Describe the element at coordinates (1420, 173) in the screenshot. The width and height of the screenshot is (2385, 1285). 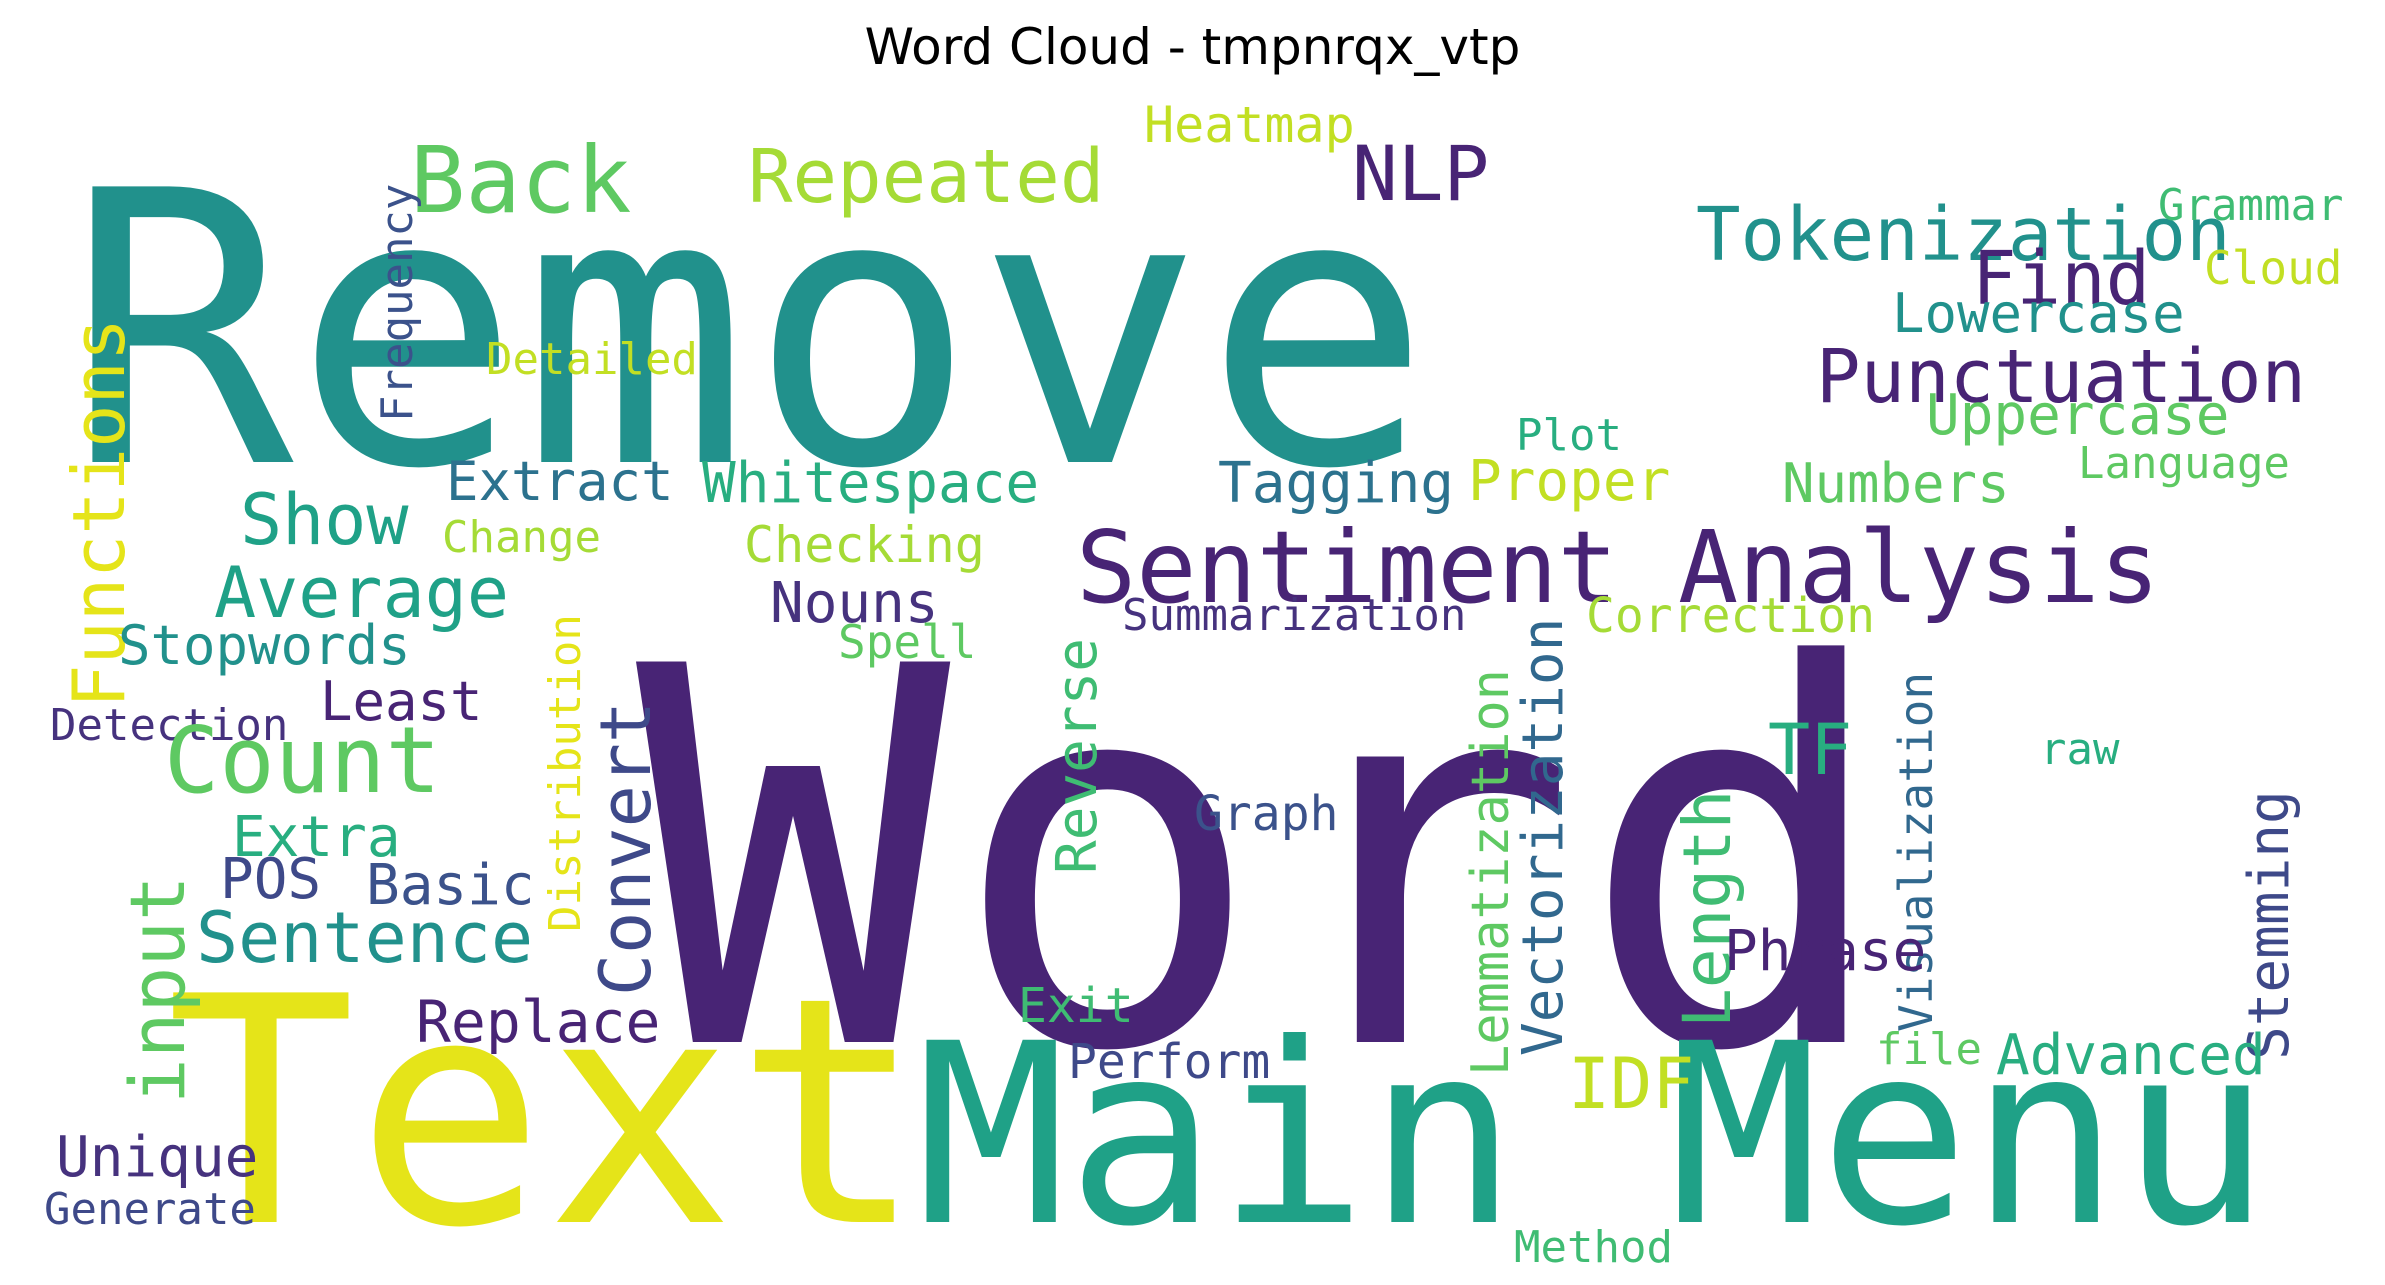
I see `word-nlp: NLP` at that location.